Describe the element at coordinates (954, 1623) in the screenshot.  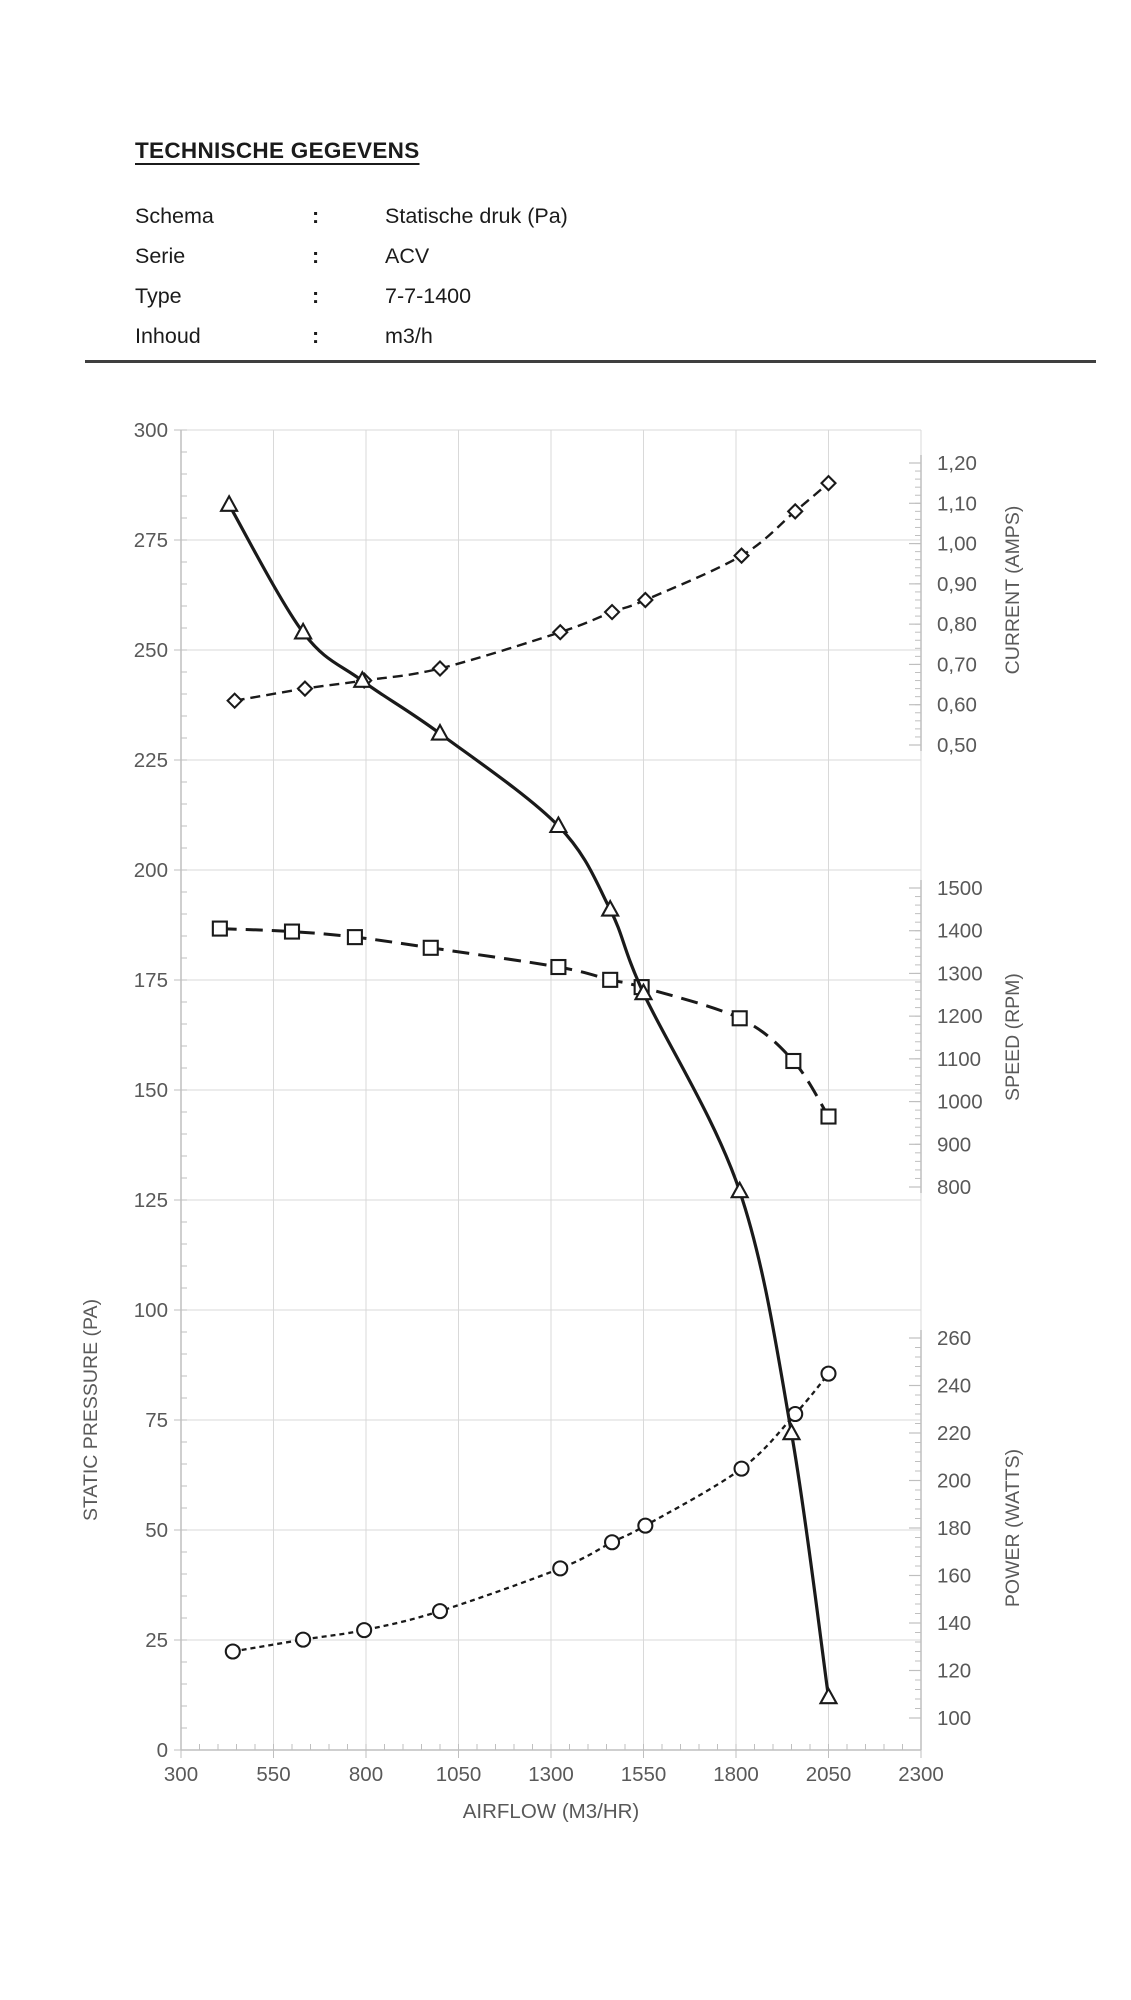
I see `power-tick-label: 140` at that location.